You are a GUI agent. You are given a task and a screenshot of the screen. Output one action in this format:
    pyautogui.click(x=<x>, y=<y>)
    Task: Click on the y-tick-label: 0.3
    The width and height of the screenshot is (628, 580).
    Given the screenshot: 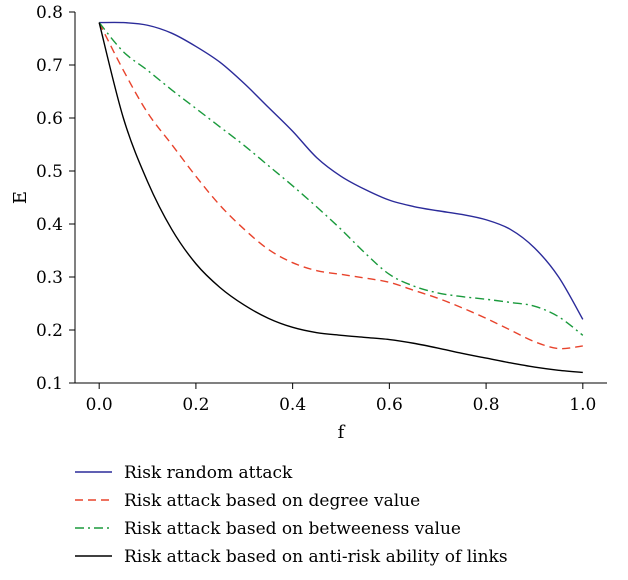 What is the action you would take?
    pyautogui.click(x=49, y=278)
    